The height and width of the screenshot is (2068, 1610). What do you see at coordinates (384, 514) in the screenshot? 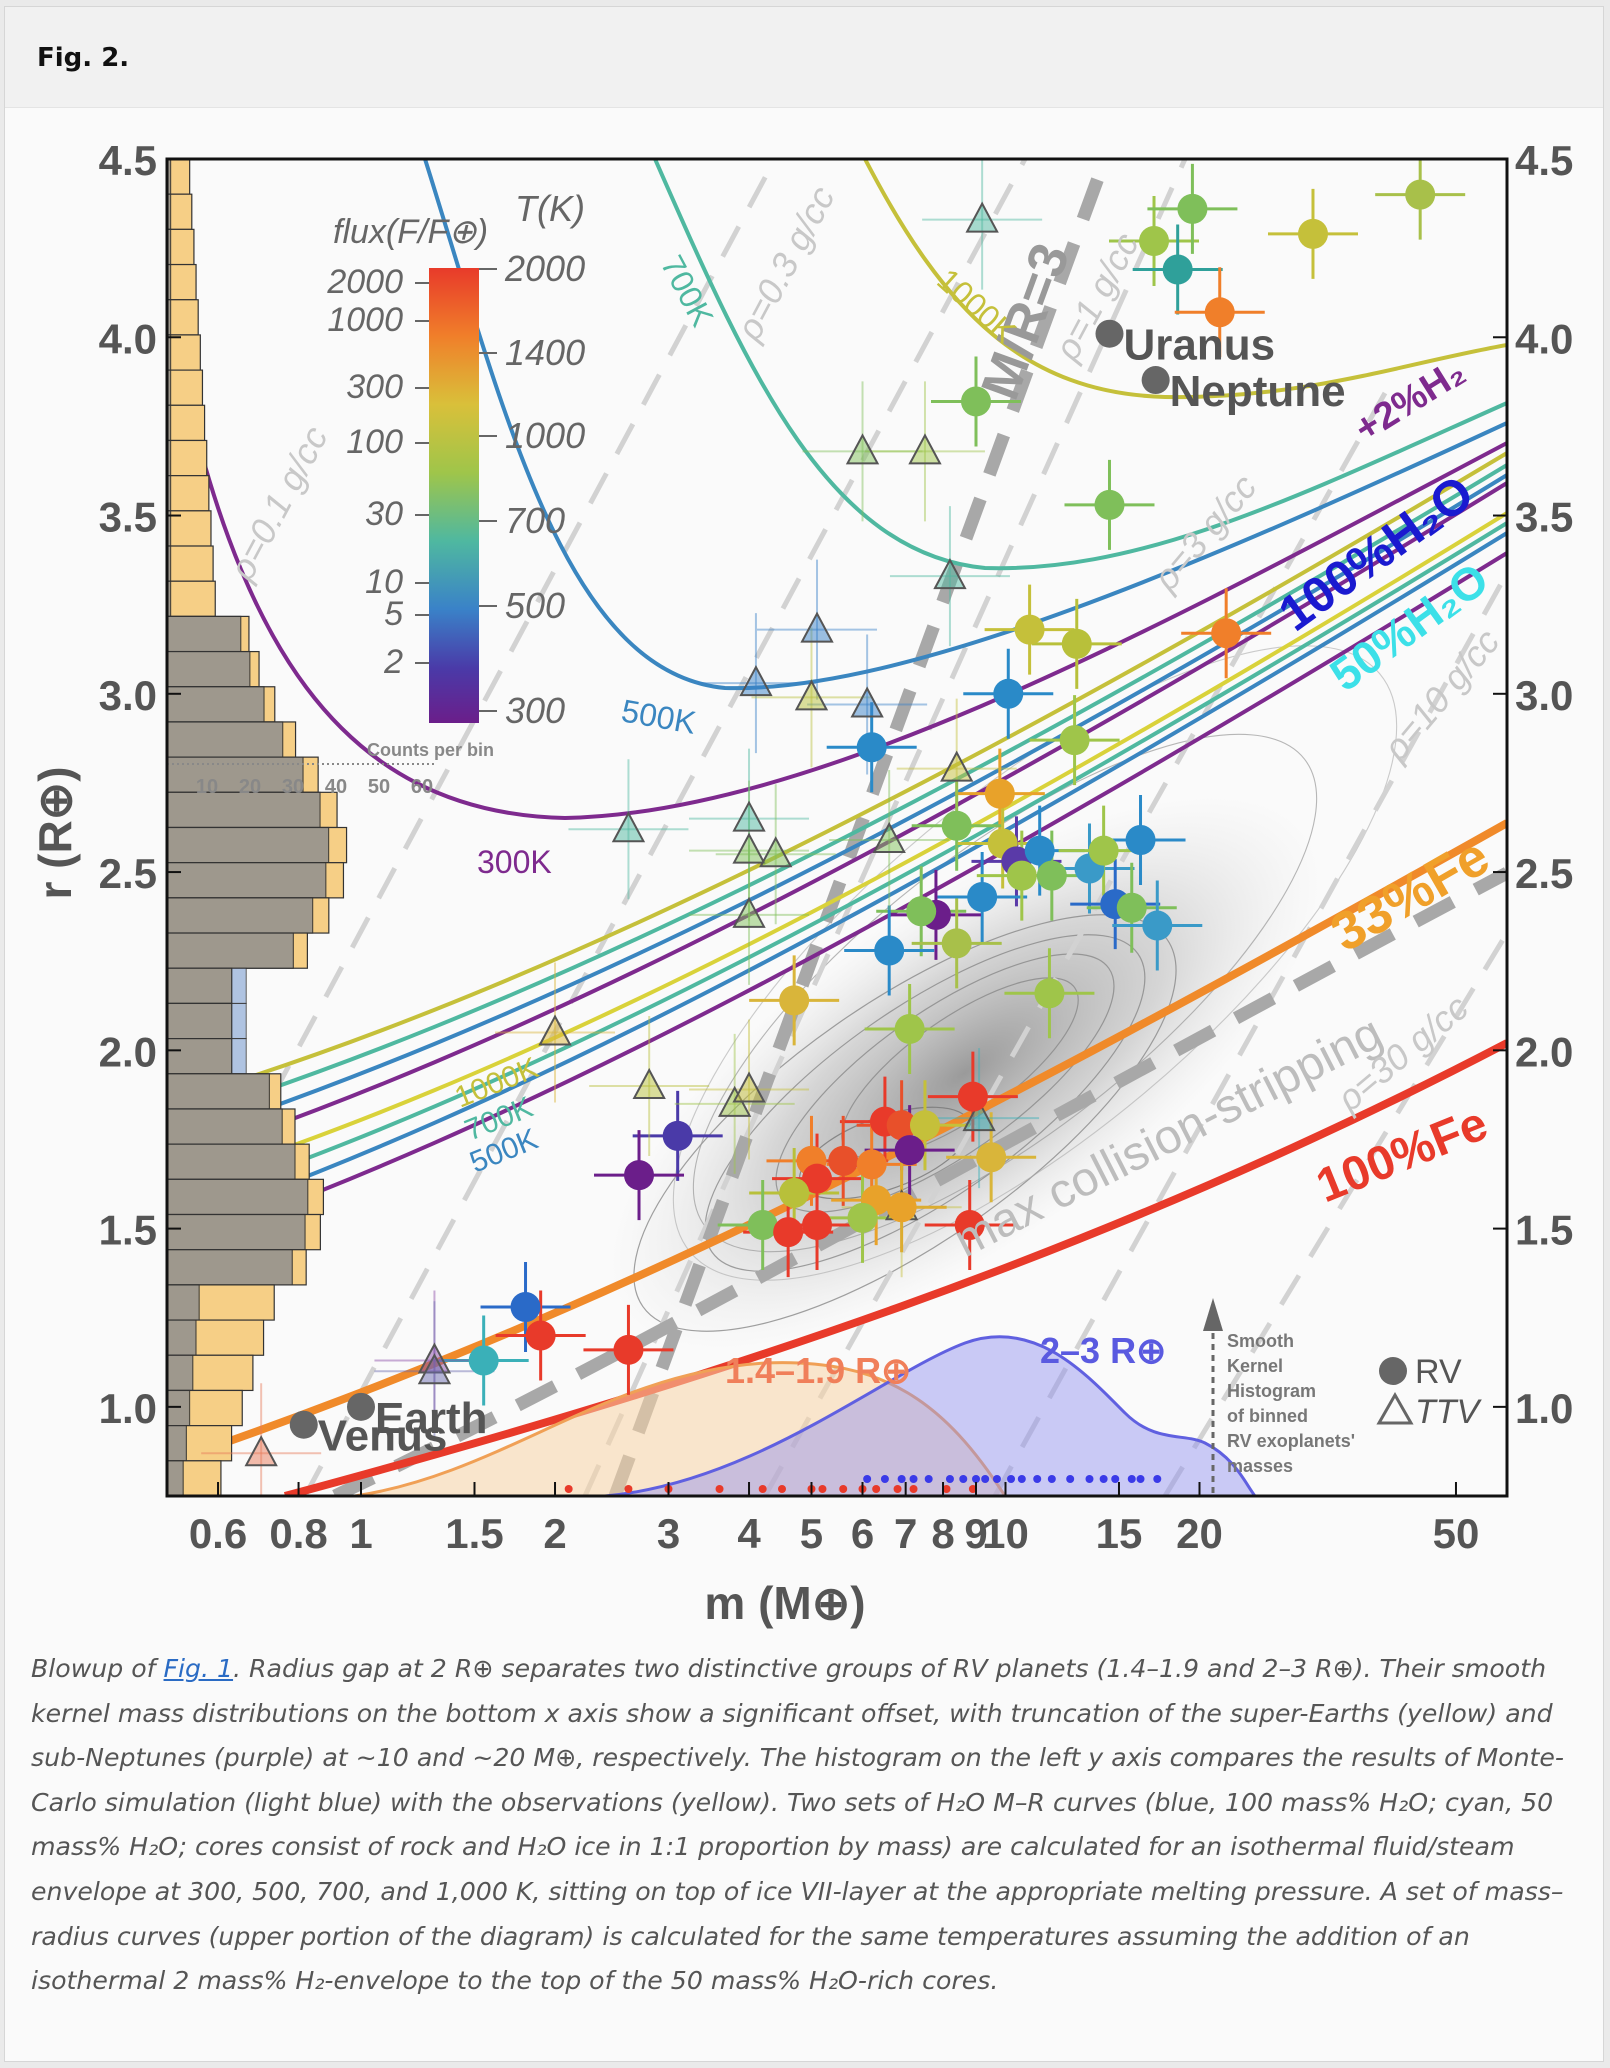
I see `flux-tick-label: 30` at bounding box center [384, 514].